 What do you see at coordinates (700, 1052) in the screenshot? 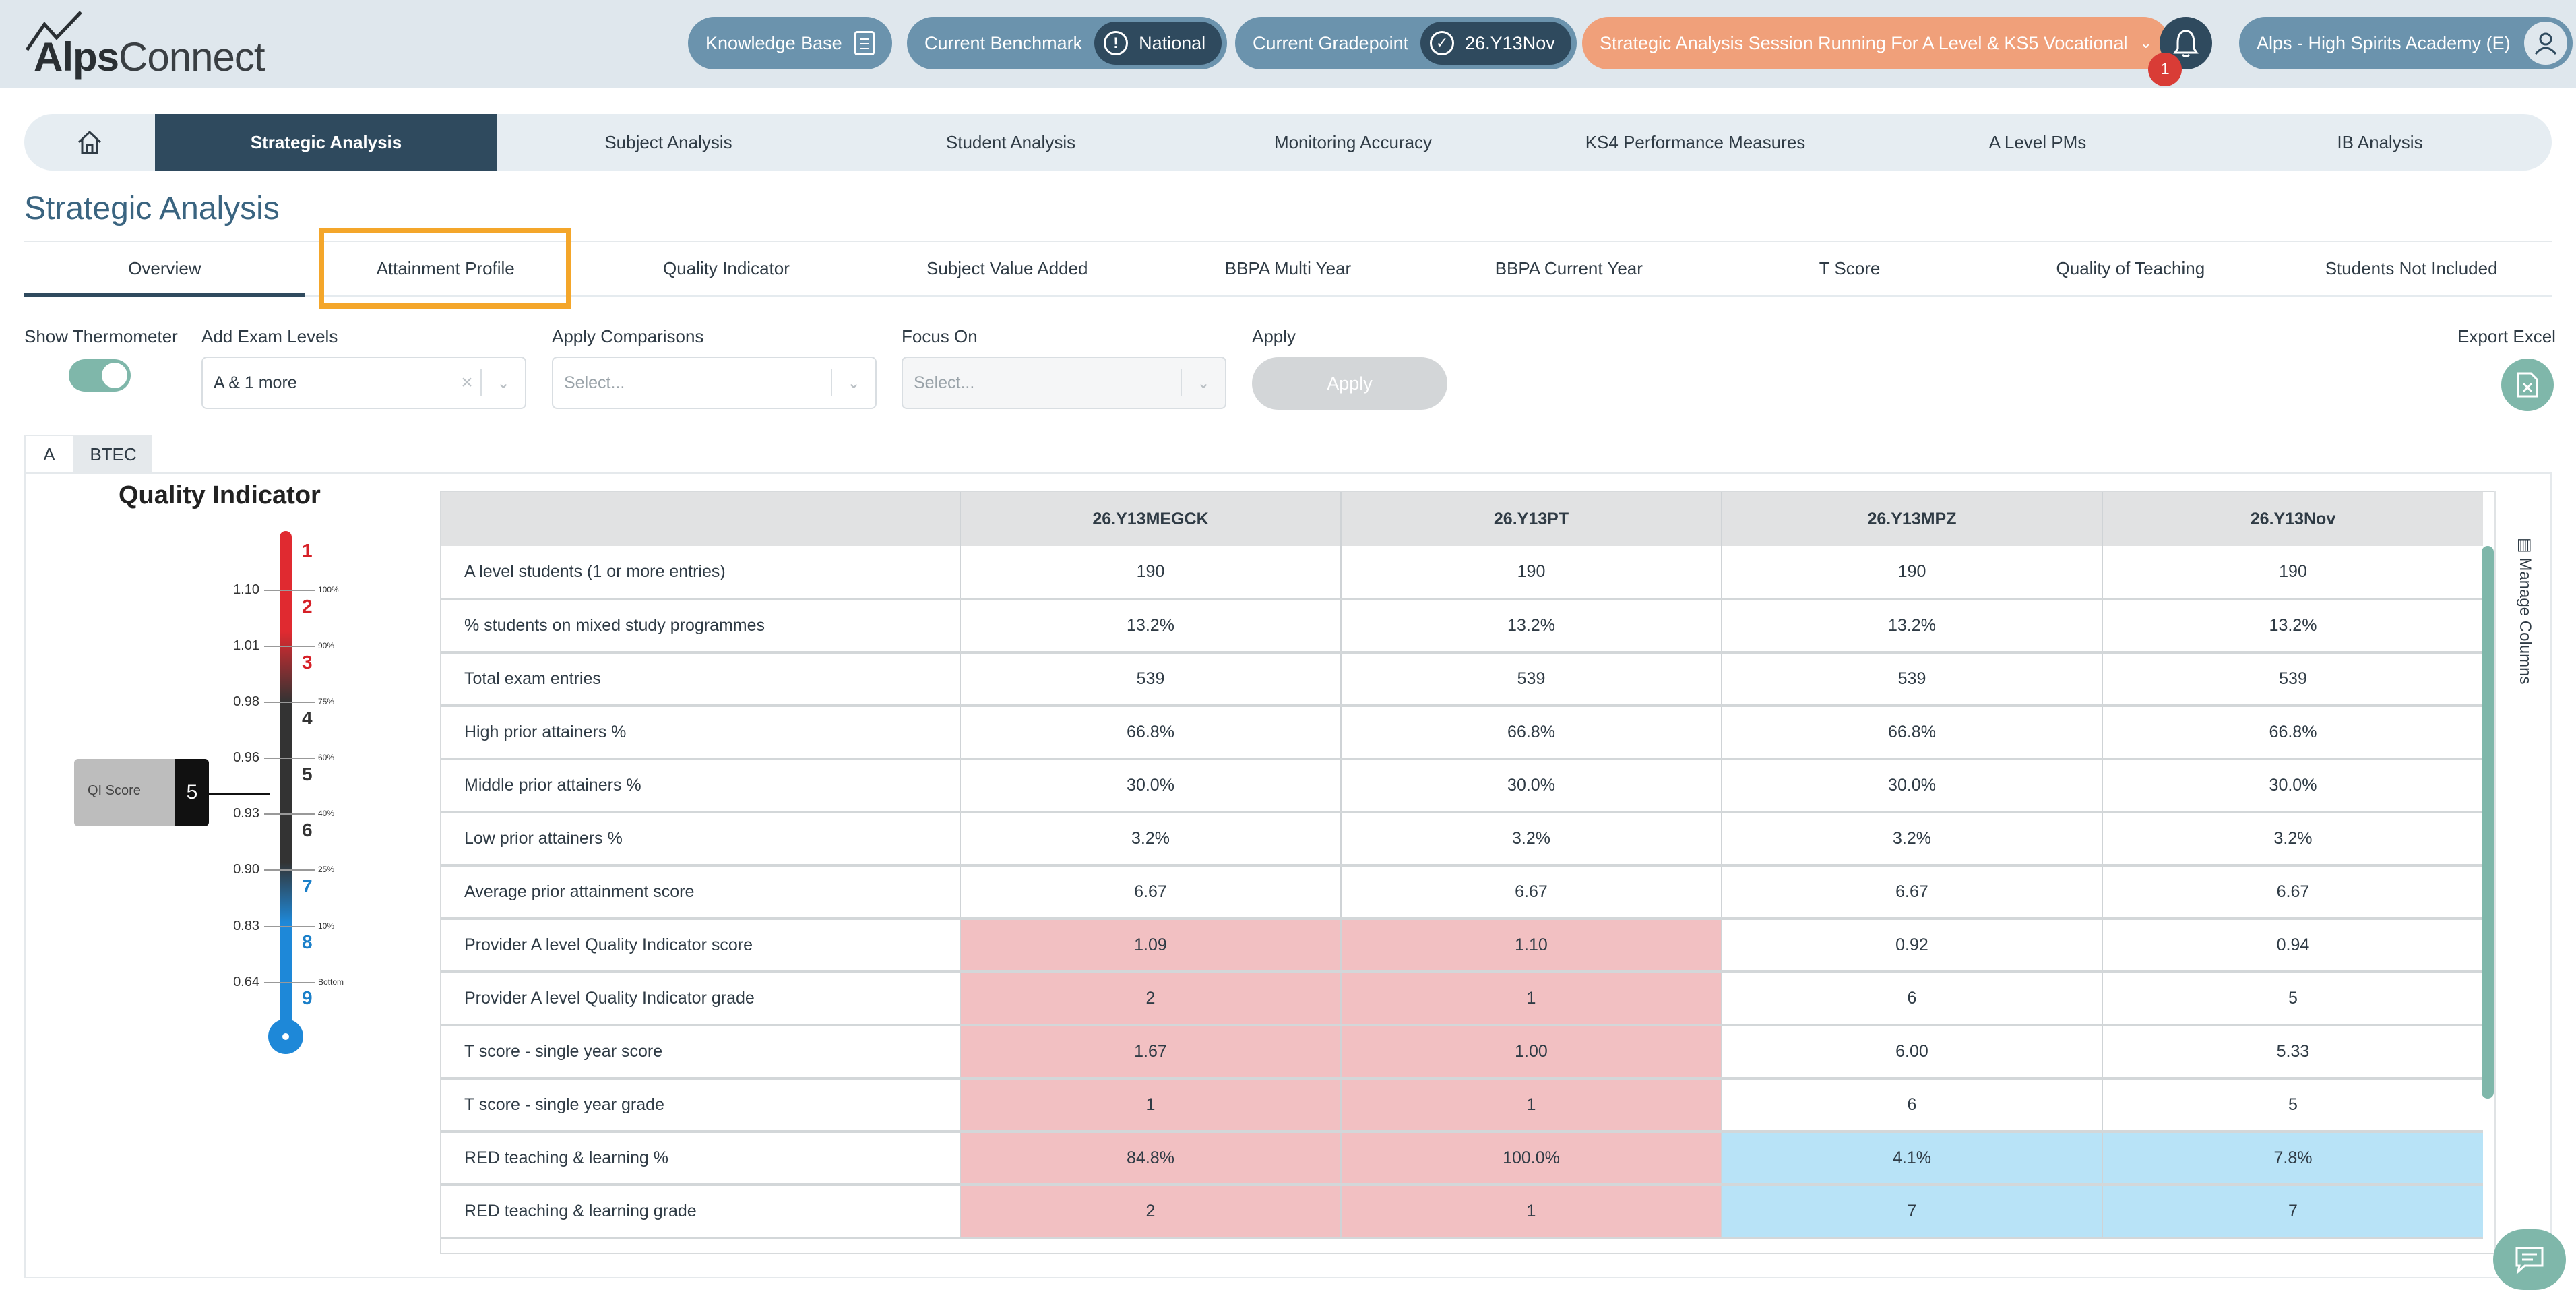
I see `row-label: T score - single year score` at bounding box center [700, 1052].